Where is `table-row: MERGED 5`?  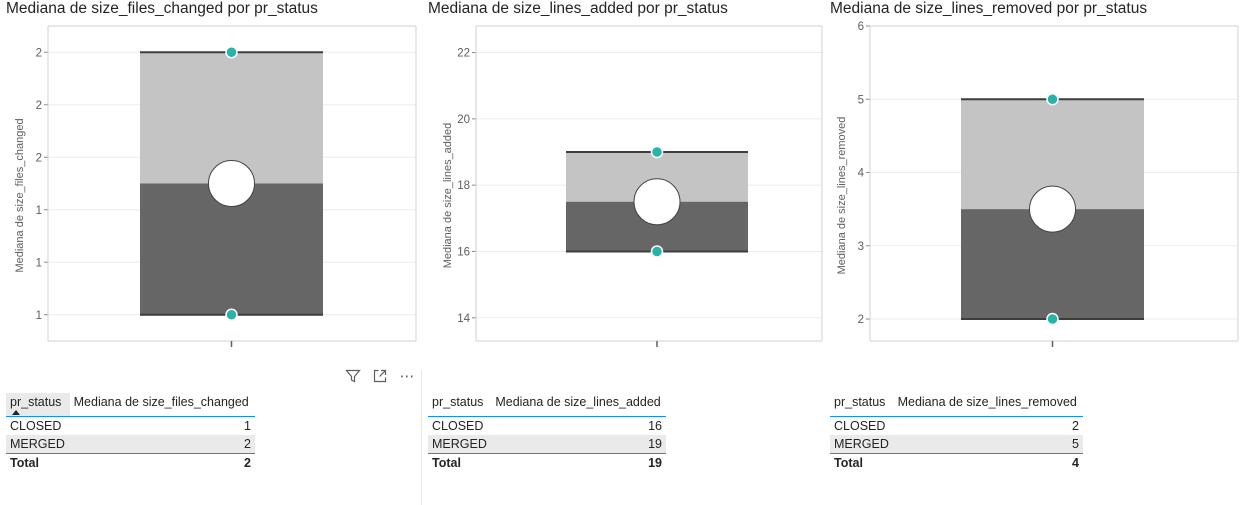 table-row: MERGED 5 is located at coordinates (956, 444).